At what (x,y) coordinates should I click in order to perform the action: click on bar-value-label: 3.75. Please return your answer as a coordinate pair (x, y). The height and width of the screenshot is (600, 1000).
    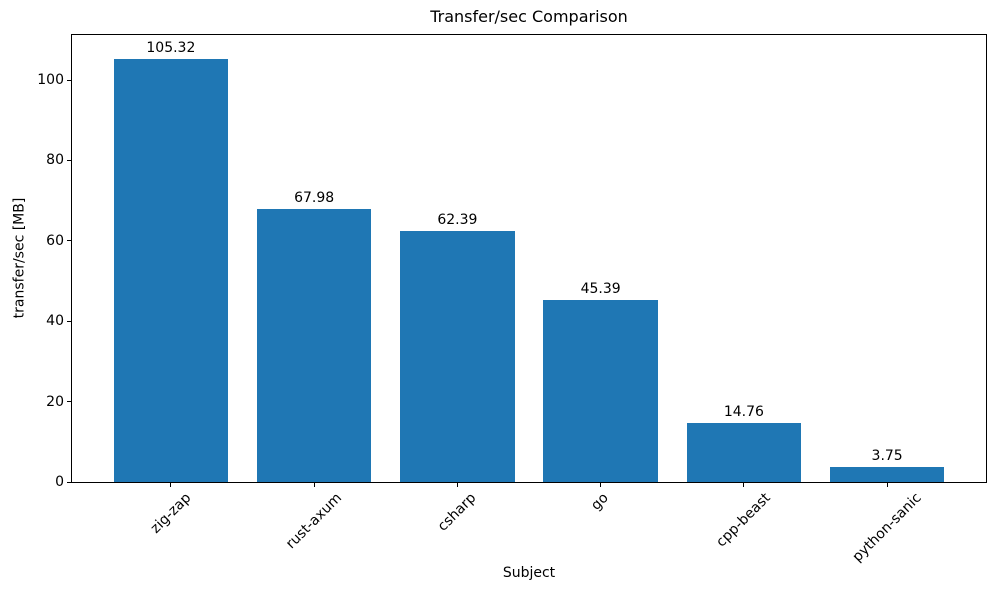
    Looking at the image, I should click on (887, 455).